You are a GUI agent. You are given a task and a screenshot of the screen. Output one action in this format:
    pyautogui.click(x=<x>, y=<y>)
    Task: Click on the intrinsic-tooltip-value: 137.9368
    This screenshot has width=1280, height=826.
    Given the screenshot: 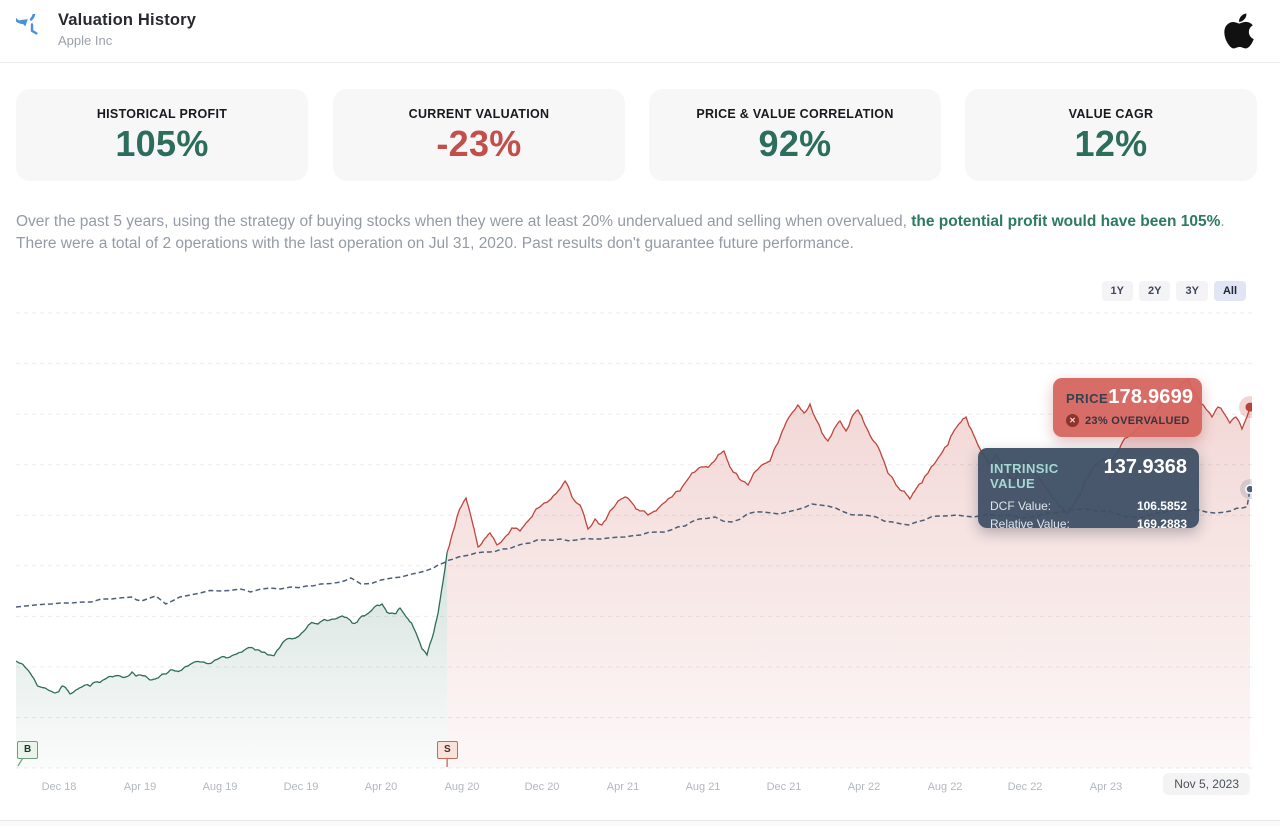 What is the action you would take?
    pyautogui.click(x=1145, y=467)
    